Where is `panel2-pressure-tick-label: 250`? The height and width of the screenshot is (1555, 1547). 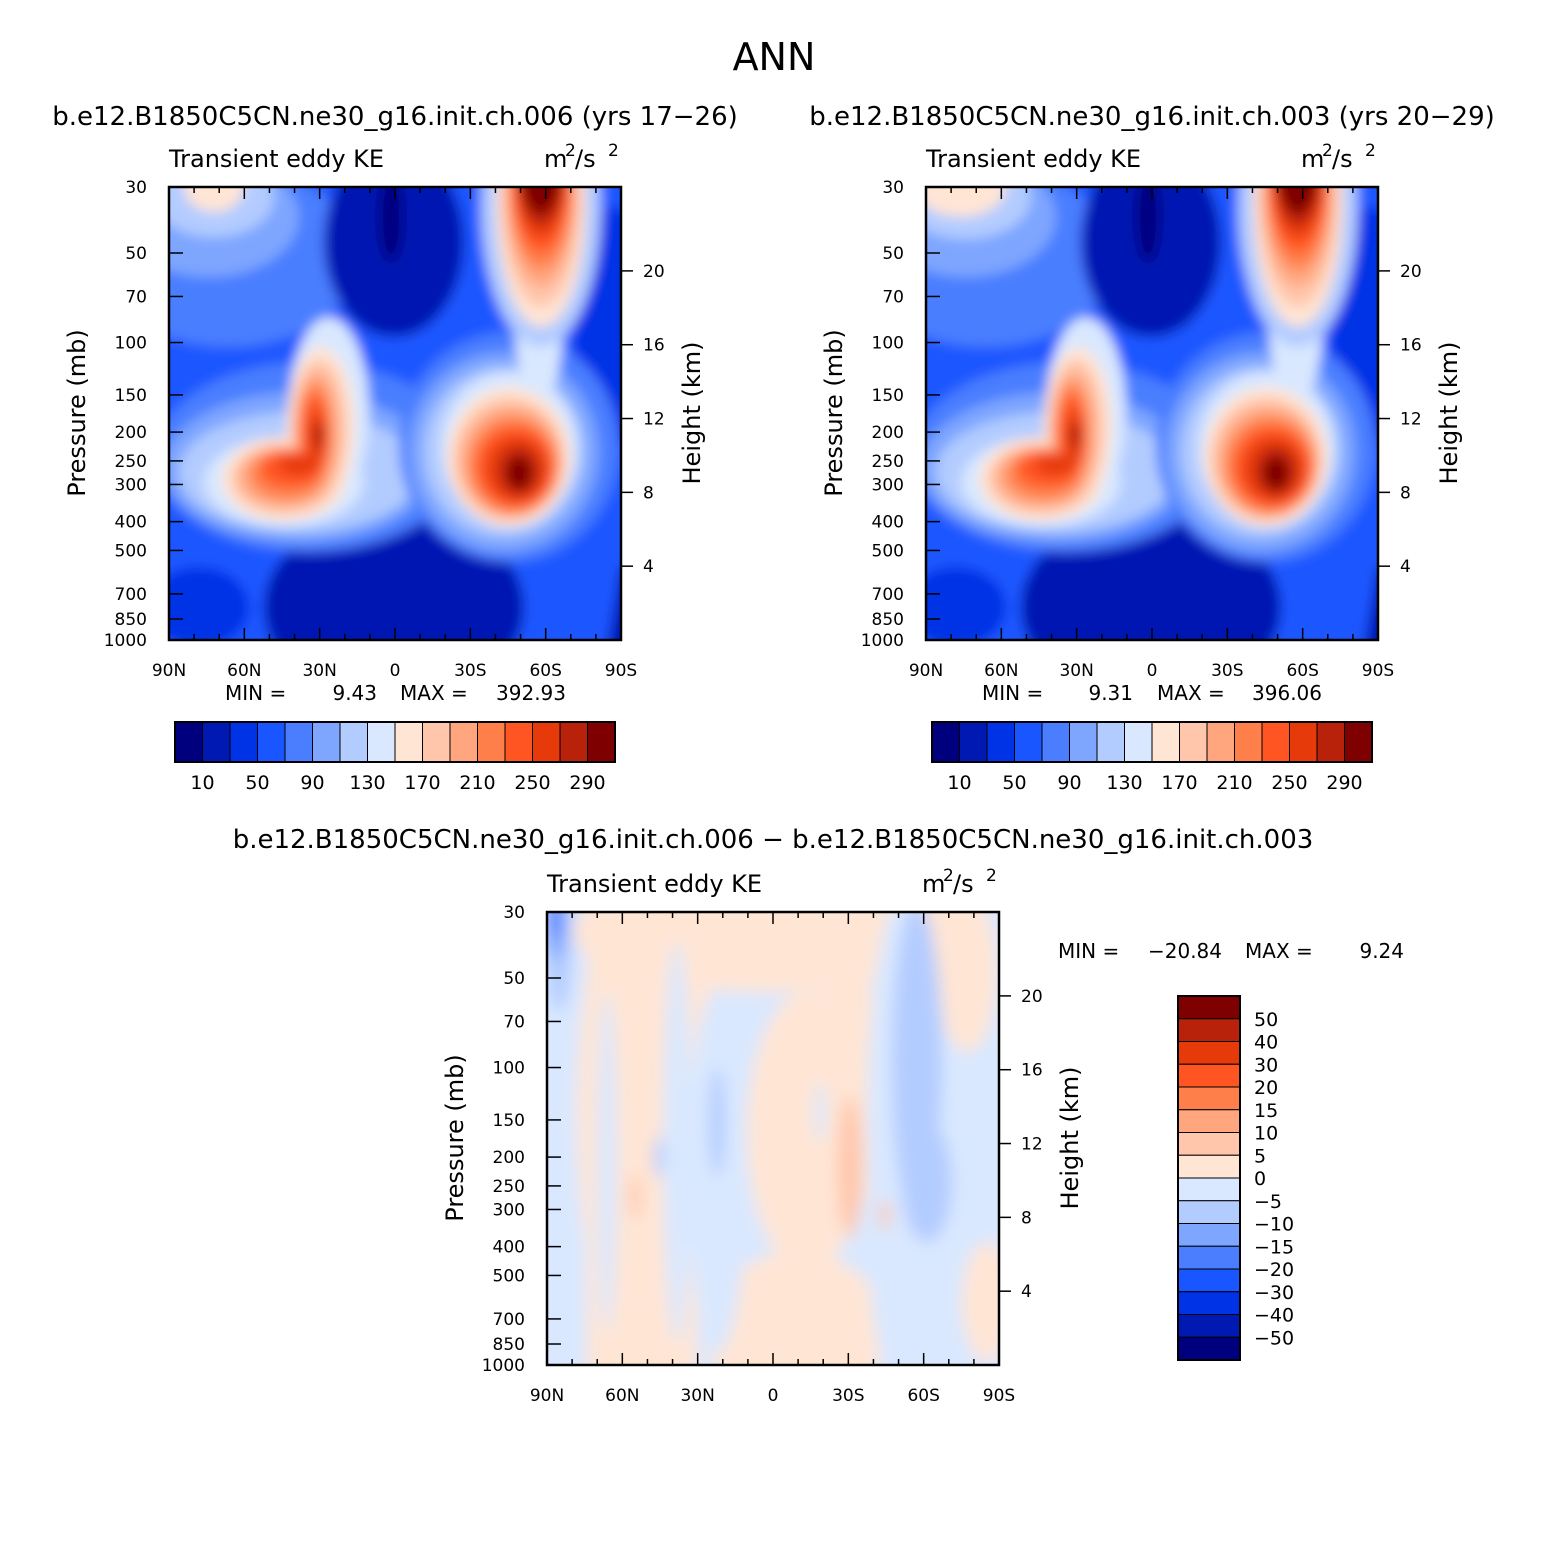
panel2-pressure-tick-label: 250 is located at coordinates (888, 462).